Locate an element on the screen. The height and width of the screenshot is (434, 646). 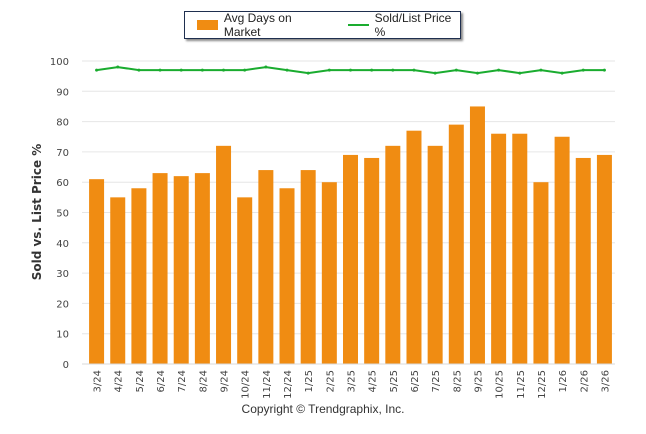
x-tick-label: 4/25 is located at coordinates (373, 381).